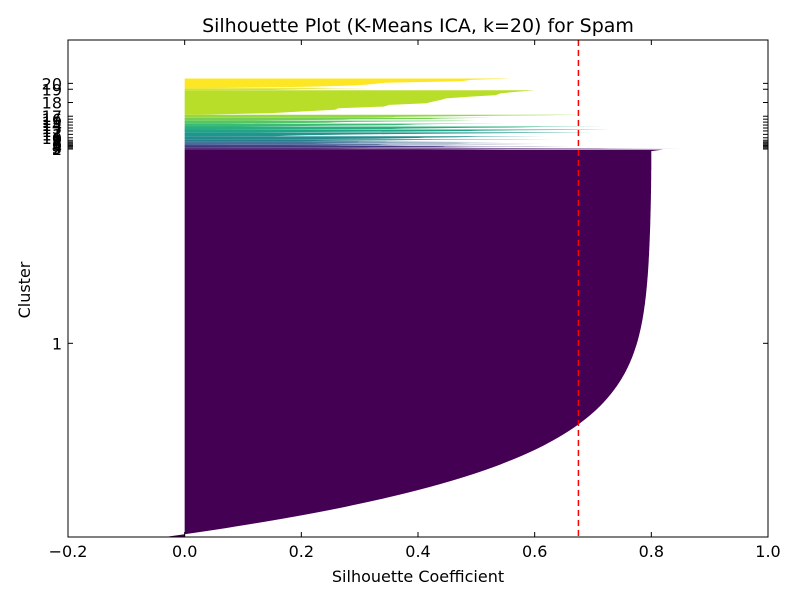  What do you see at coordinates (767, 551) in the screenshot?
I see `x-tick-label-6: 1.0` at bounding box center [767, 551].